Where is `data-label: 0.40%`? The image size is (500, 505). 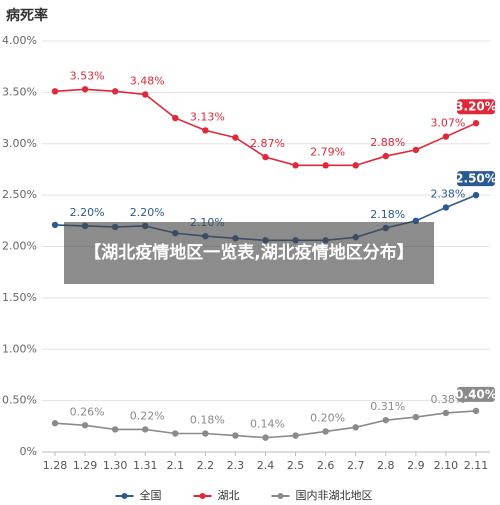 data-label: 0.40% is located at coordinates (476, 394).